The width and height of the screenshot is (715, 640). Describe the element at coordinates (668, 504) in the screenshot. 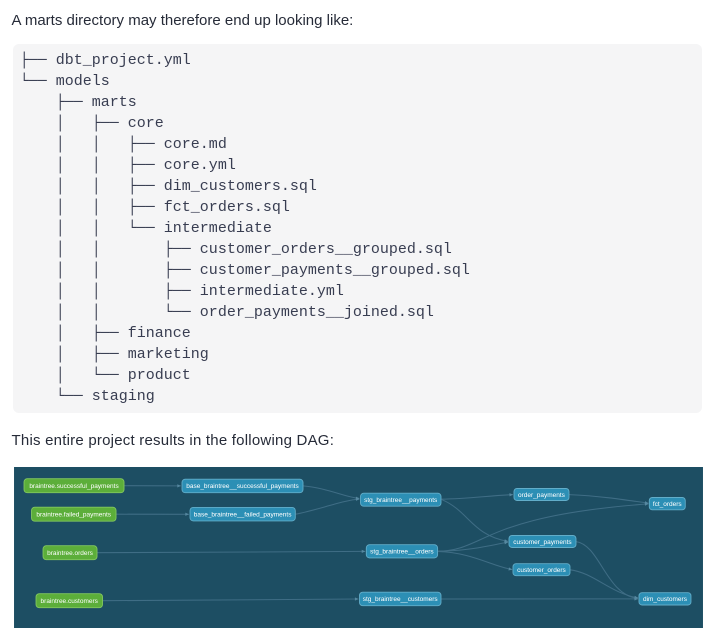

I see `svg-text: fct_orders` at that location.